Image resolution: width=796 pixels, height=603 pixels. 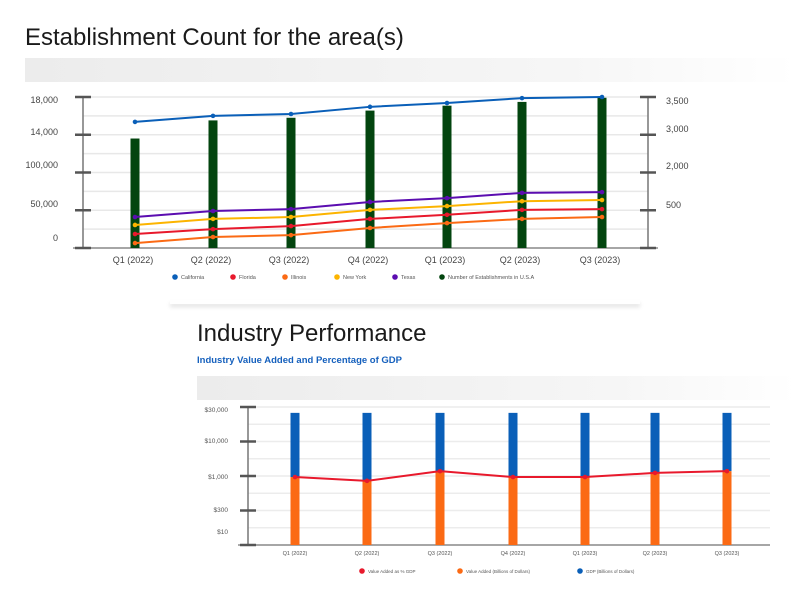 What do you see at coordinates (585, 554) in the screenshot?
I see `x-tick-label: Q1 (2023)` at bounding box center [585, 554].